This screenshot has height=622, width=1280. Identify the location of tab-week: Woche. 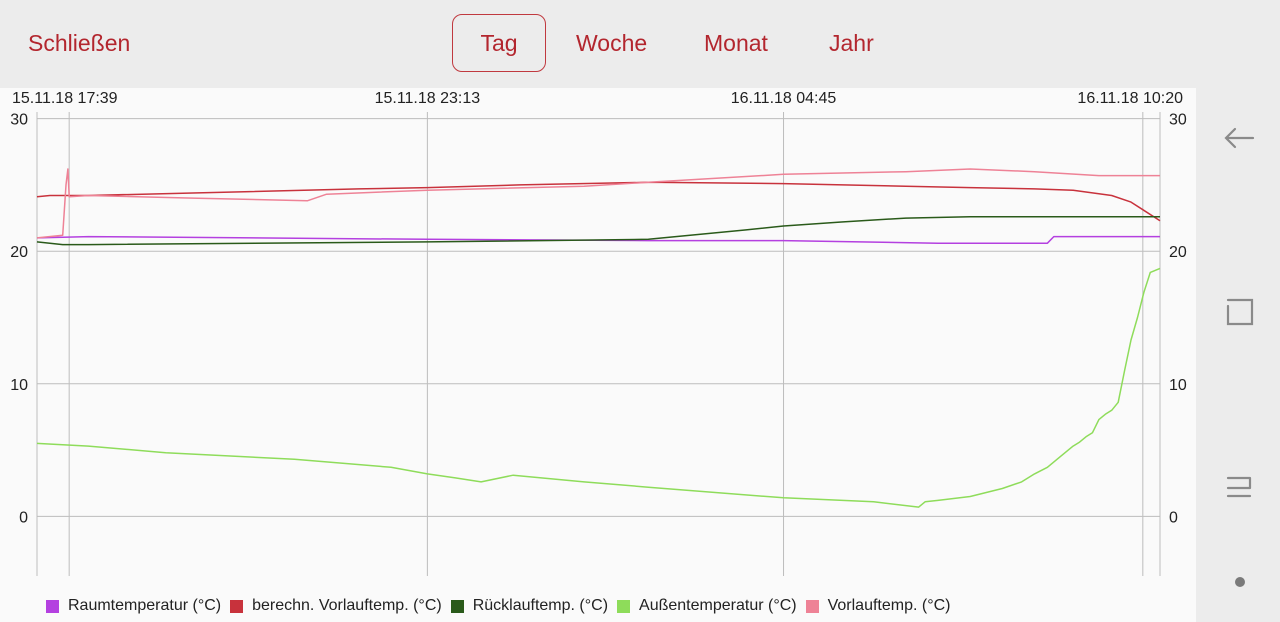
(612, 43).